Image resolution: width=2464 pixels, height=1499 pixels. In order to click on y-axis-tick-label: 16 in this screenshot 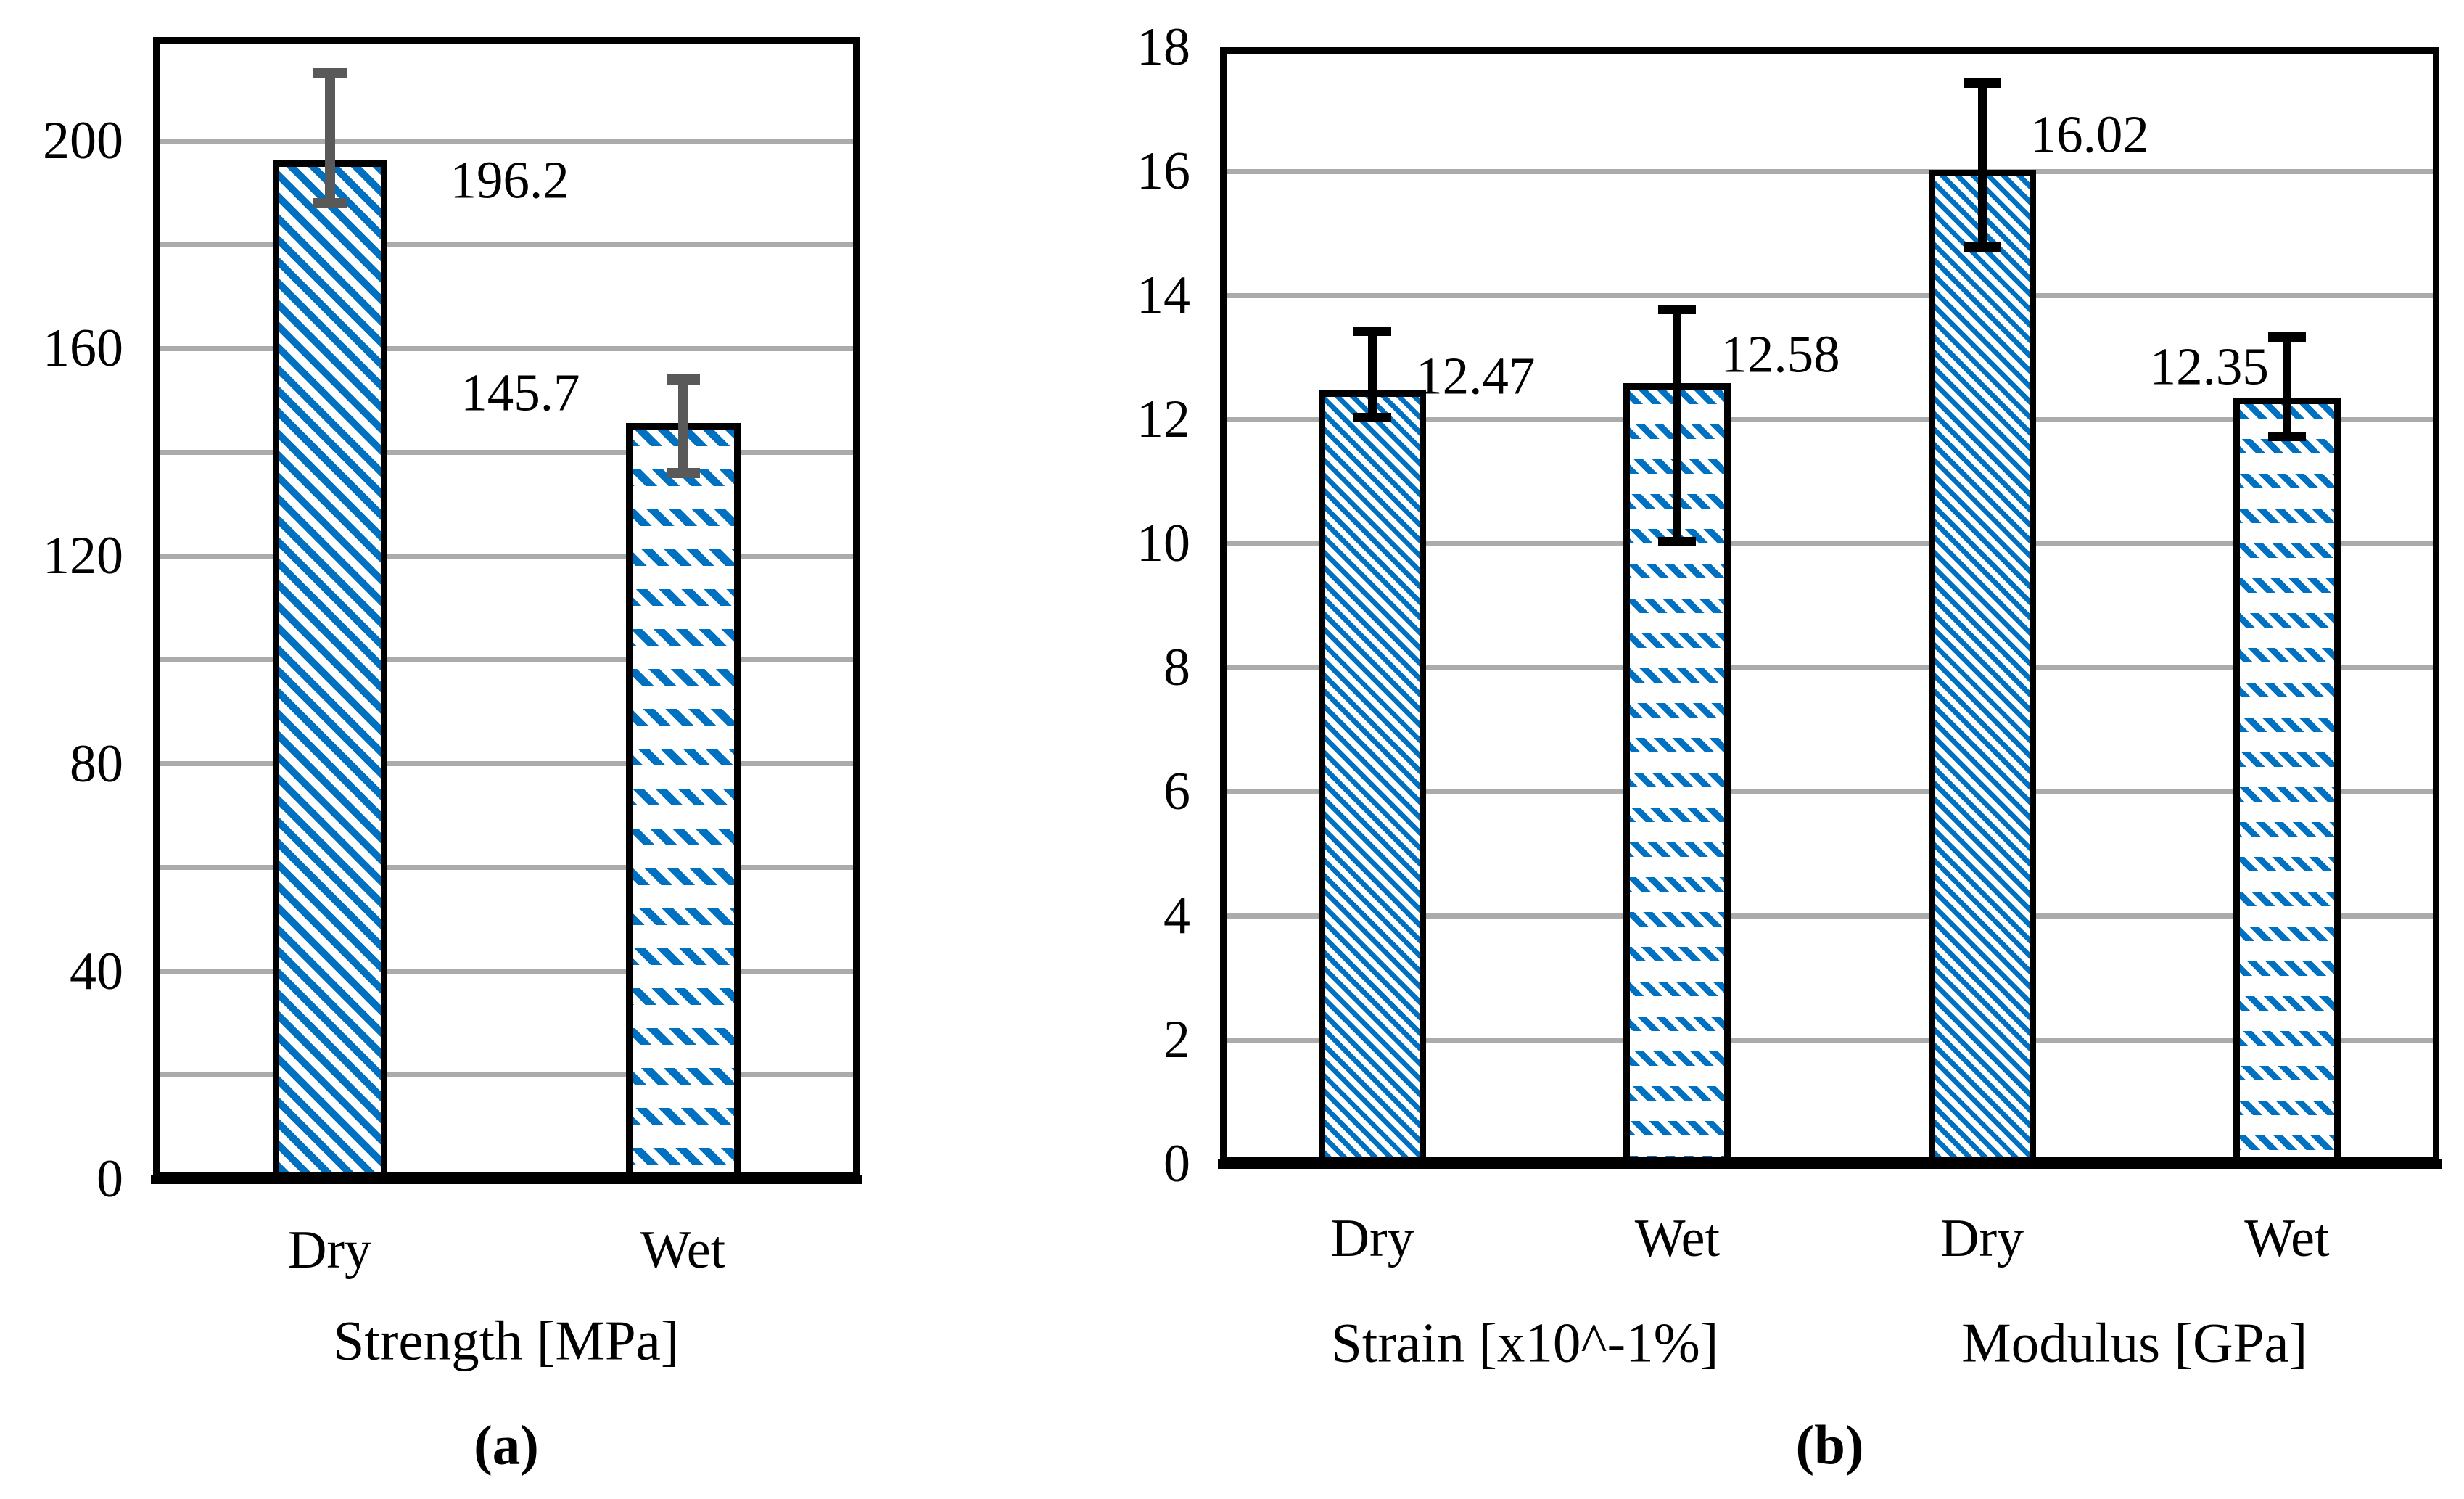, I will do `click(1163, 171)`.